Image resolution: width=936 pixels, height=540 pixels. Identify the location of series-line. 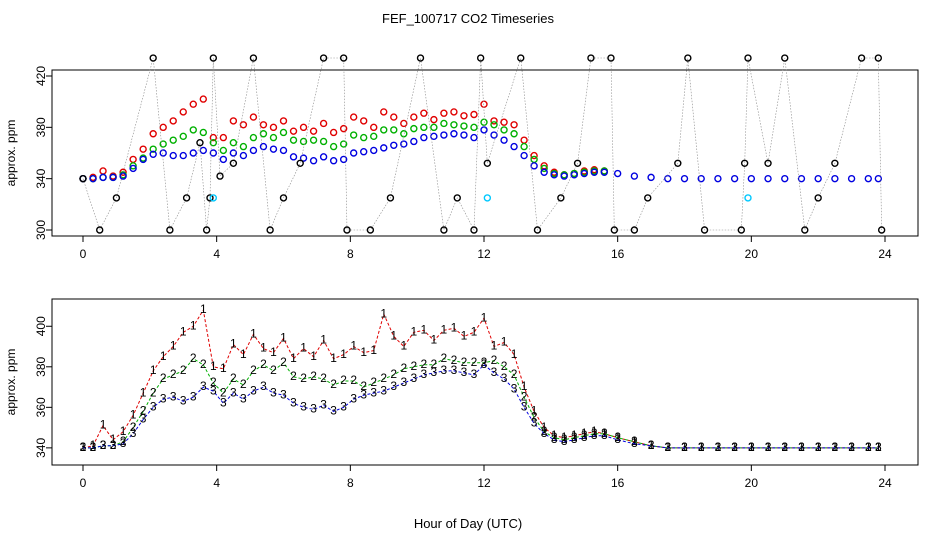
(481, 406).